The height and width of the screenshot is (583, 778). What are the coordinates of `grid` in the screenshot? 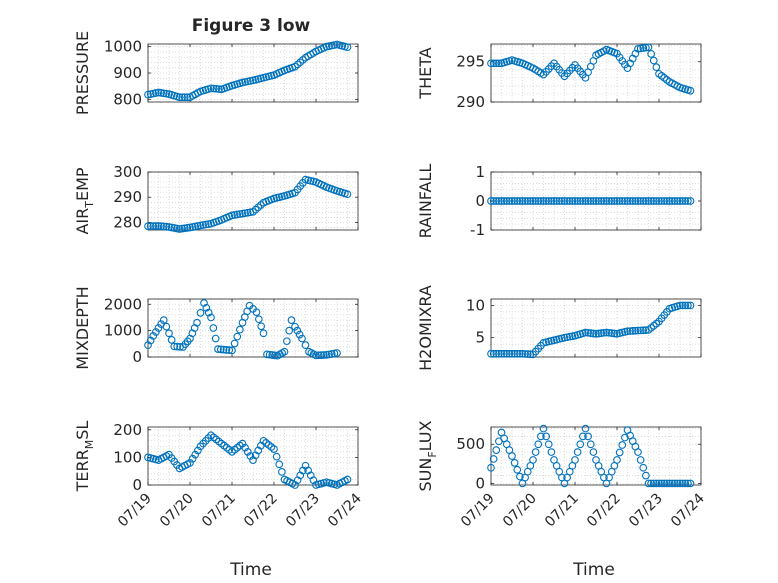 It's located at (253, 200).